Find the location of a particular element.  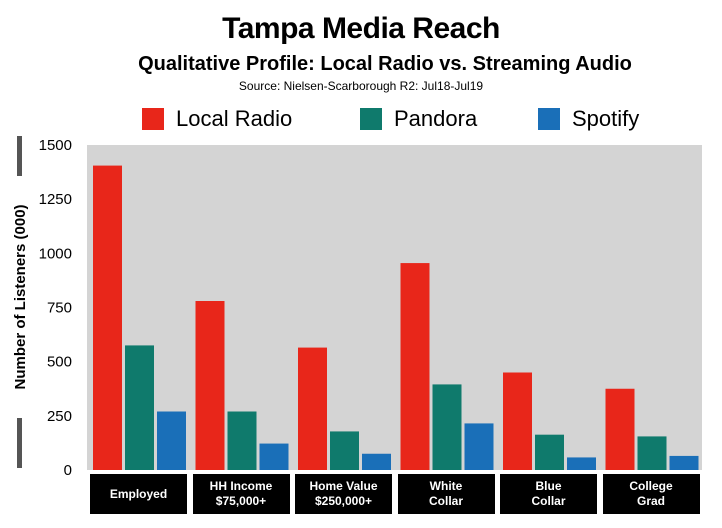

axis-bar-bottom is located at coordinates (19, 443).